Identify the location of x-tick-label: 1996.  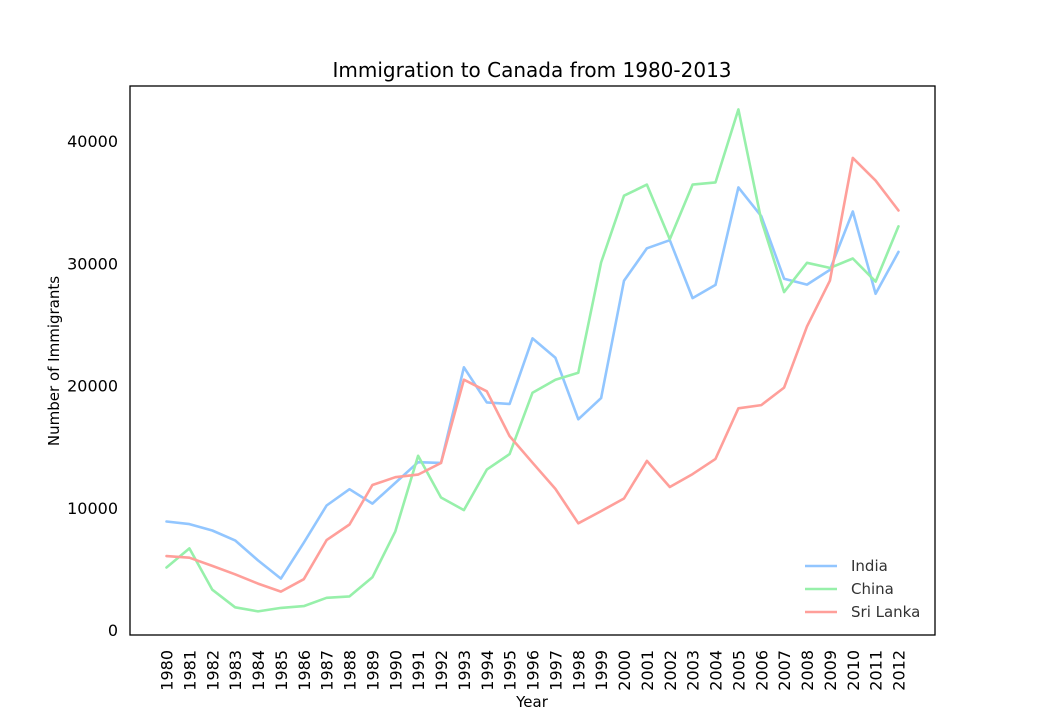
(533, 670).